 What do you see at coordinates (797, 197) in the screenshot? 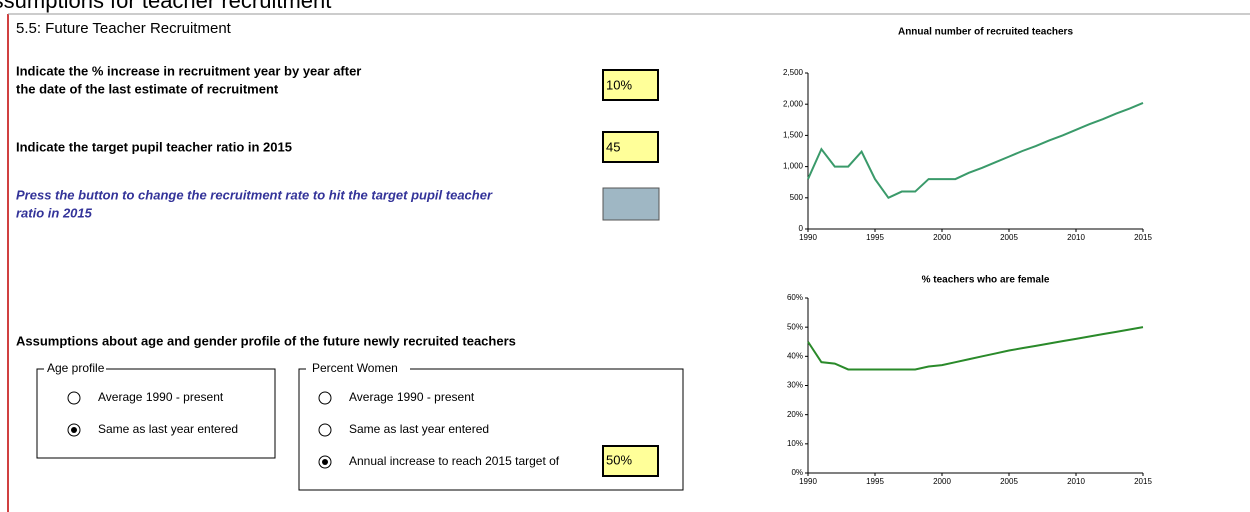
I see `y-tick-label: 500` at bounding box center [797, 197].